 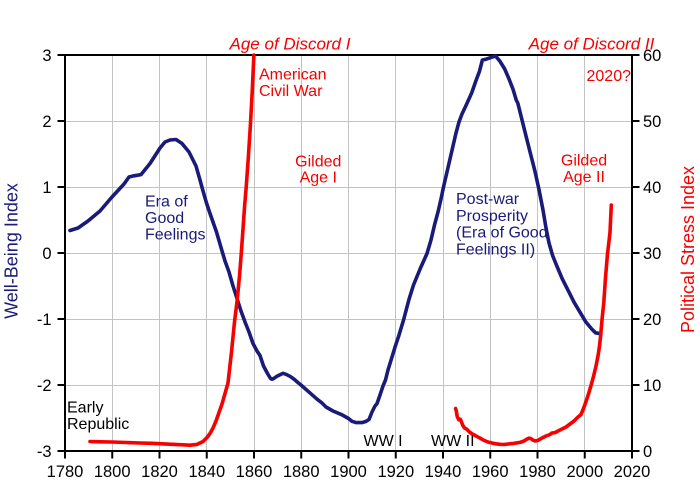 I want to click on svg-text: -3, so click(x=44, y=452).